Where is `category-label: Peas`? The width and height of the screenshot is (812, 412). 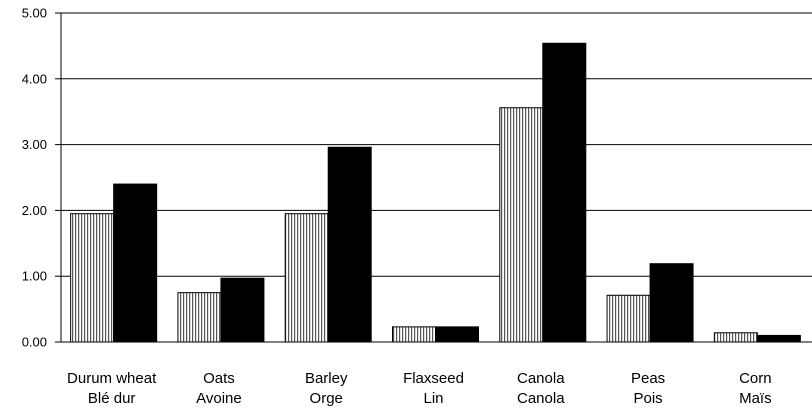
category-label: Peas is located at coordinates (648, 378).